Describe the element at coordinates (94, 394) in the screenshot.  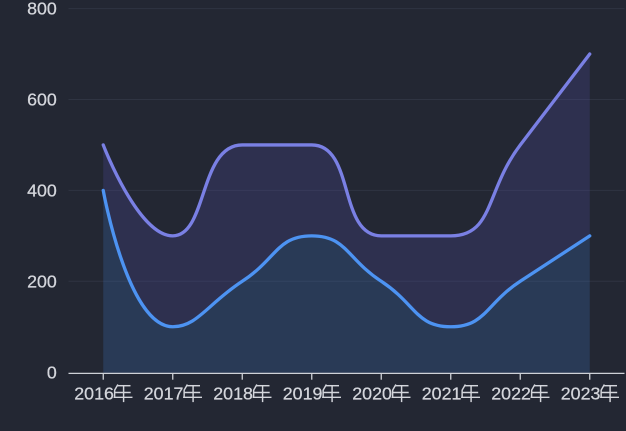
I see `svg-text: 2016` at that location.